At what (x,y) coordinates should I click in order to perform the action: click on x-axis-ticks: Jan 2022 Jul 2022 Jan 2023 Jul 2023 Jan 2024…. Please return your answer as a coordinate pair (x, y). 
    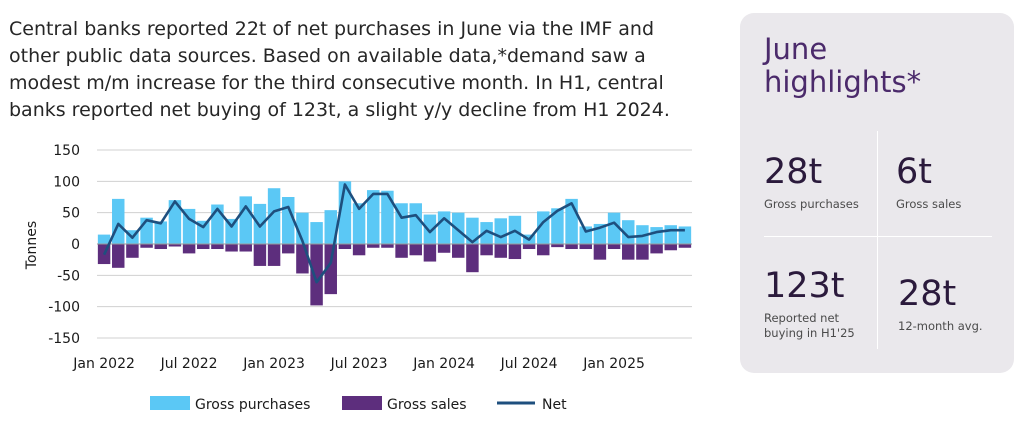
    Looking at the image, I should click on (358, 364).